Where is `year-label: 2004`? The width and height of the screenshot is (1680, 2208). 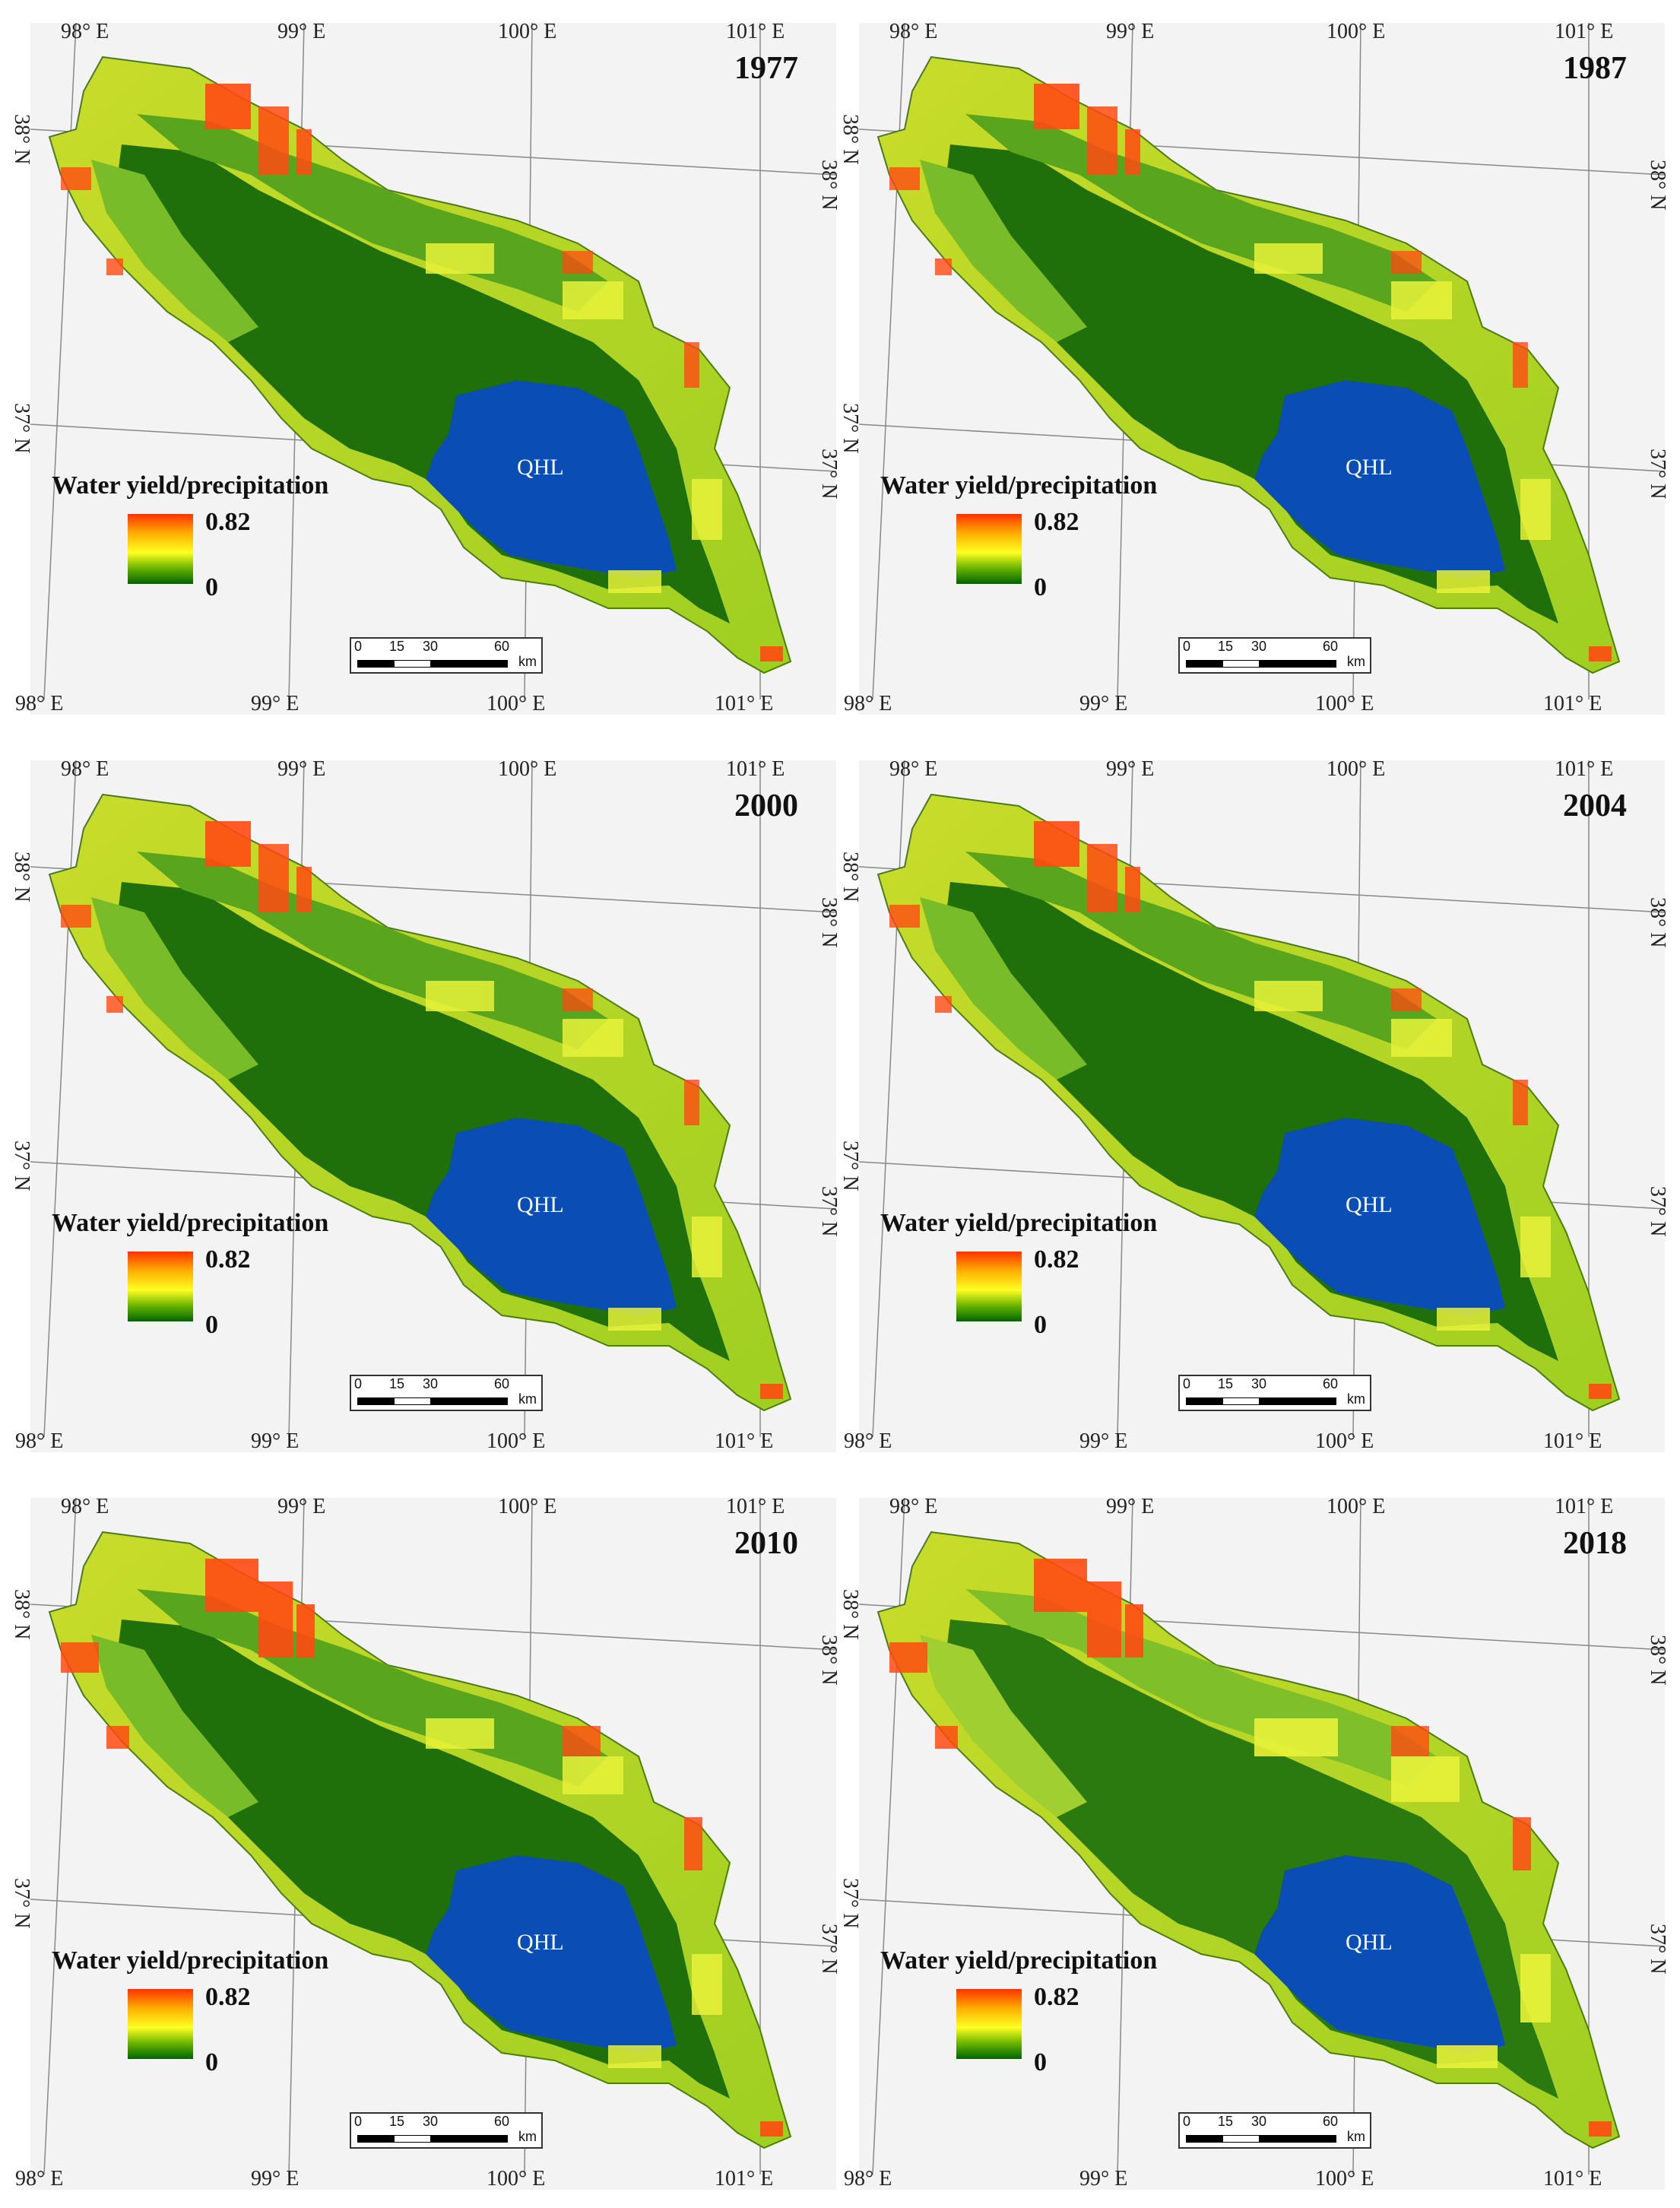
year-label: 2004 is located at coordinates (1595, 806).